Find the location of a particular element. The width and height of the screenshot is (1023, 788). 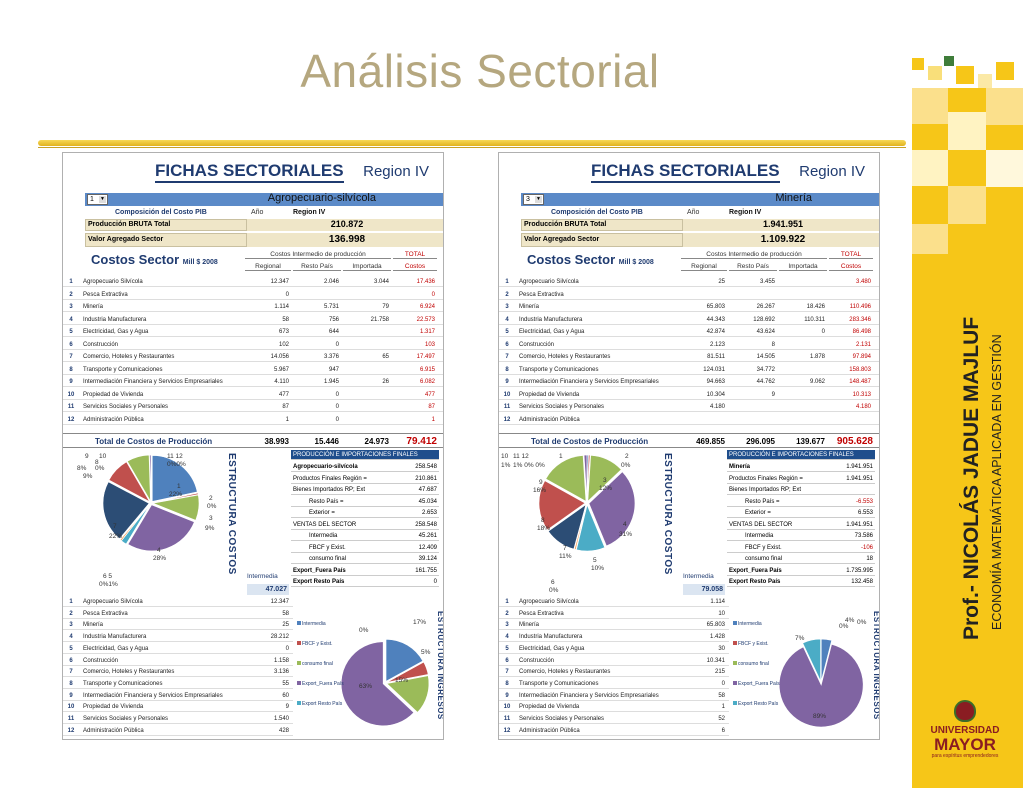

sales-value: 1 is located at coordinates (723, 707).